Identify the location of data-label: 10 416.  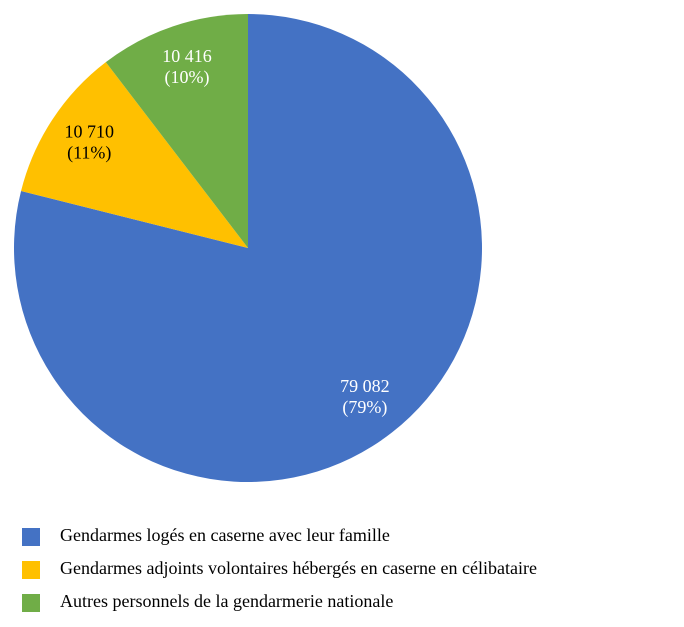
(187, 56).